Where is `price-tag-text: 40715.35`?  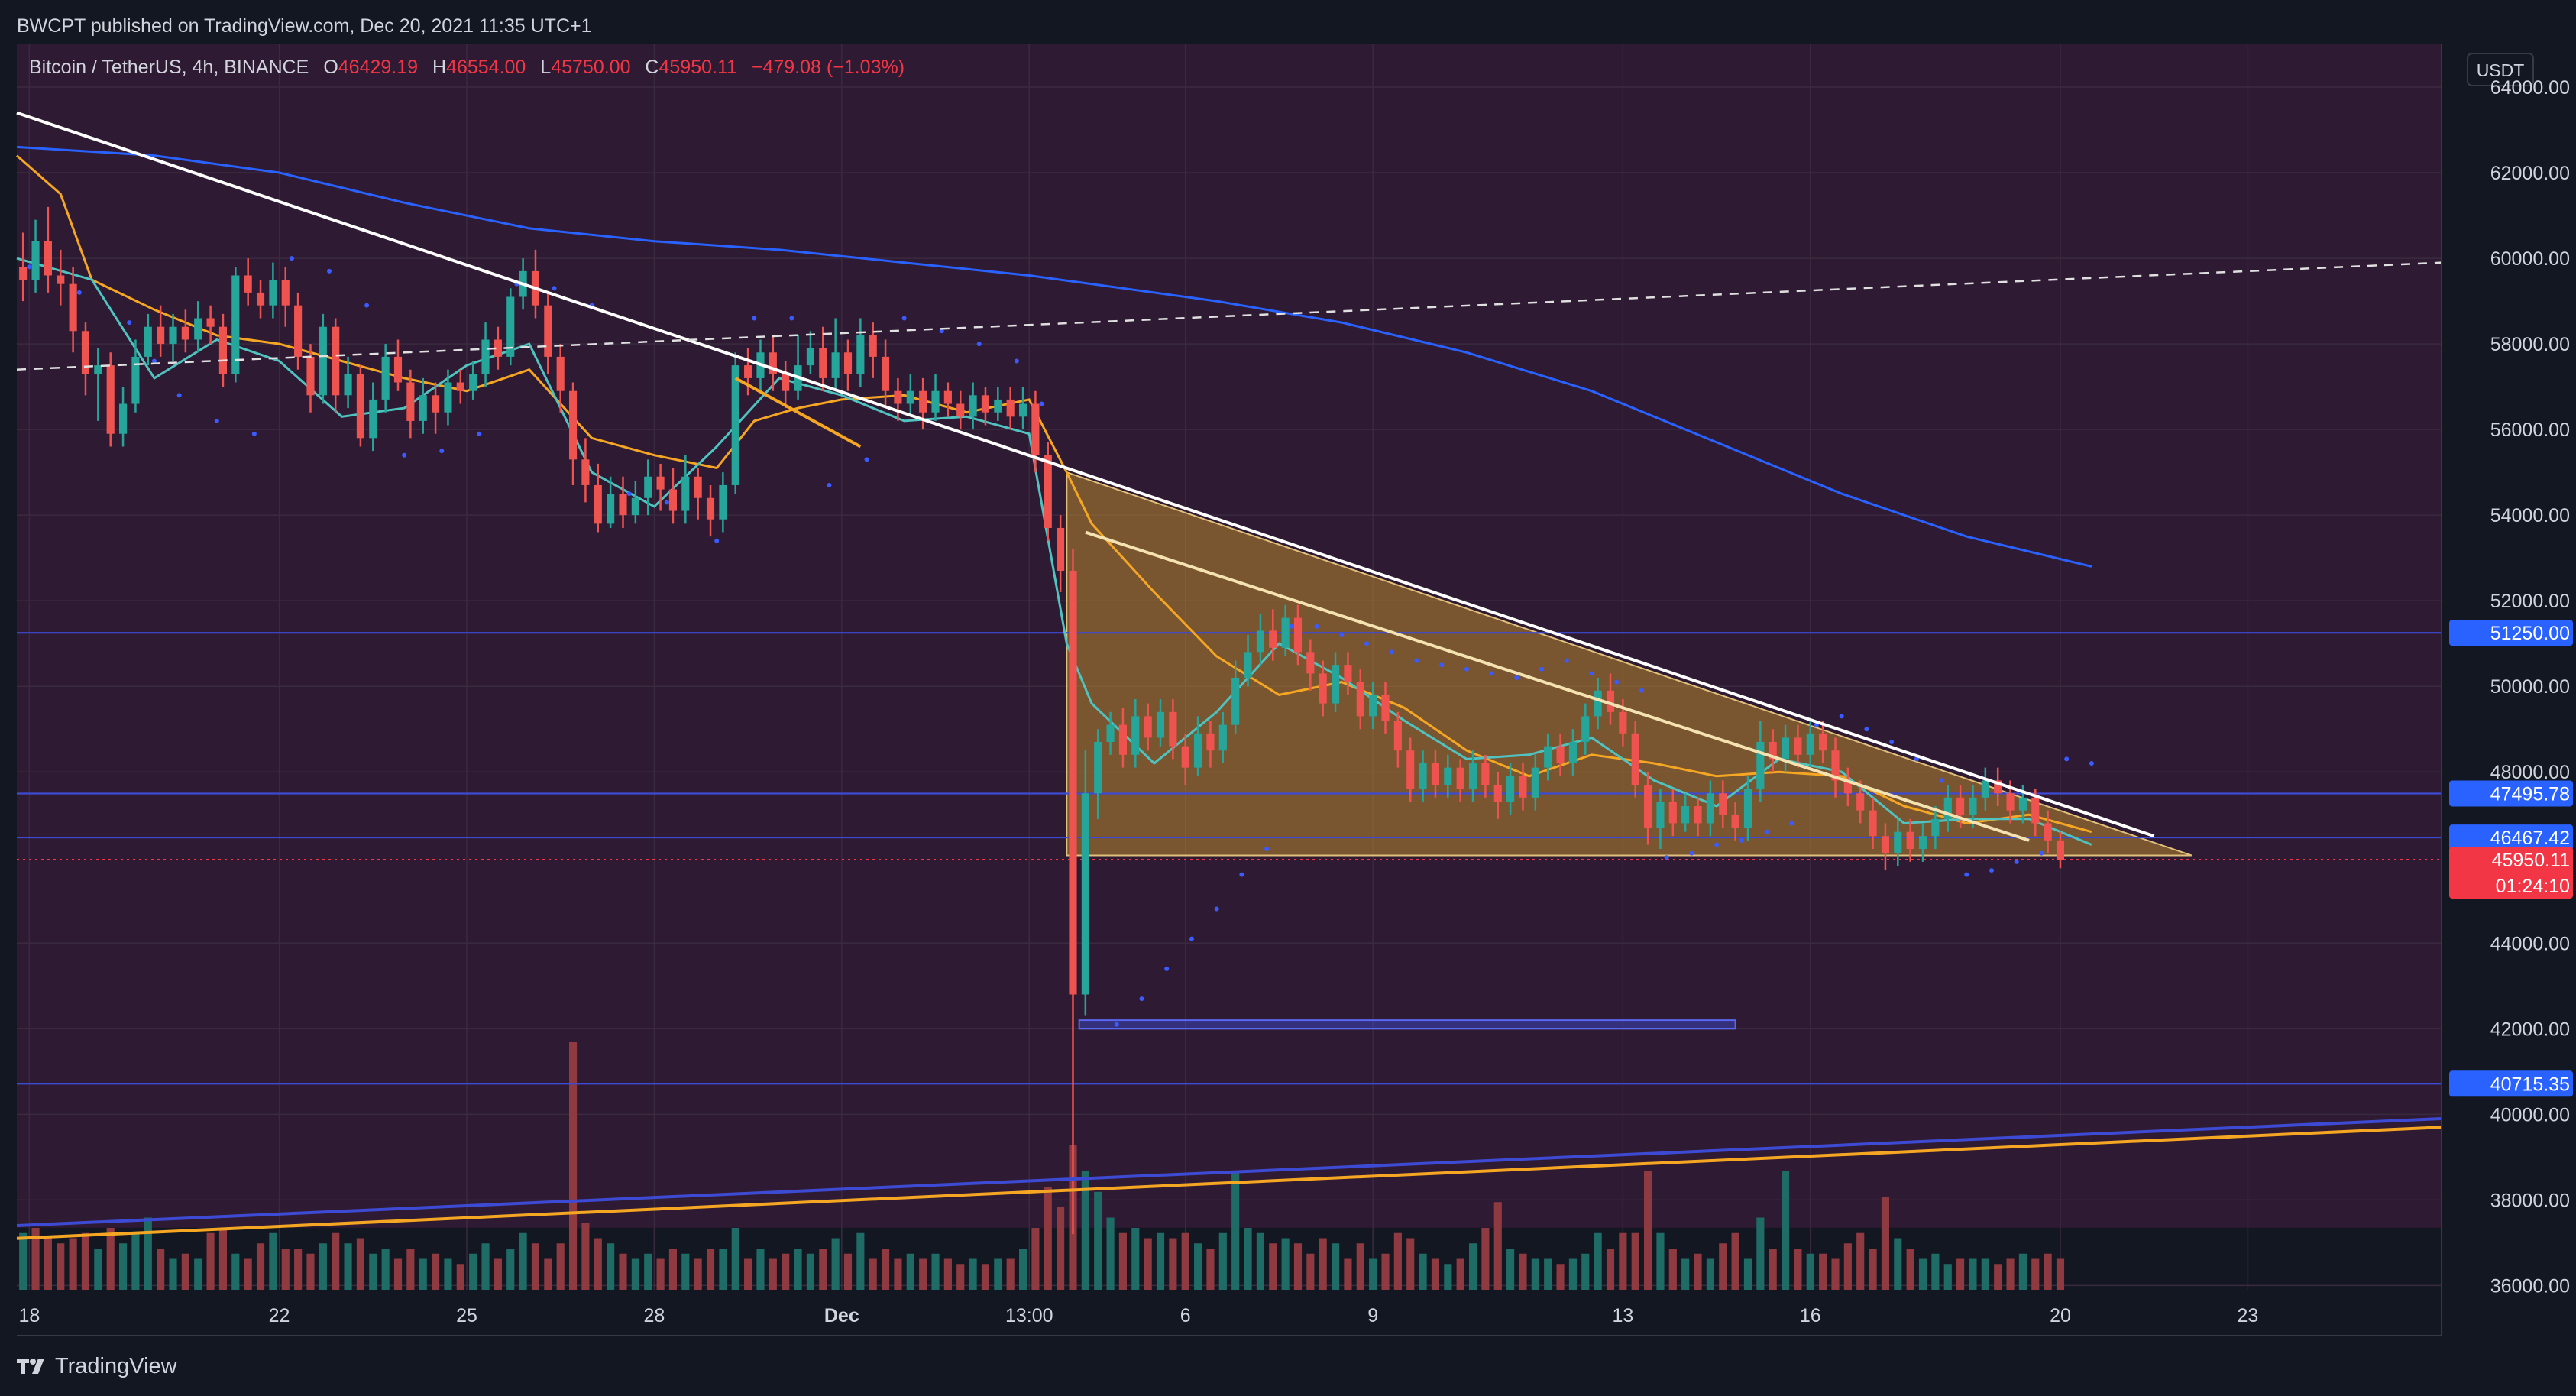 price-tag-text: 40715.35 is located at coordinates (2530, 1084).